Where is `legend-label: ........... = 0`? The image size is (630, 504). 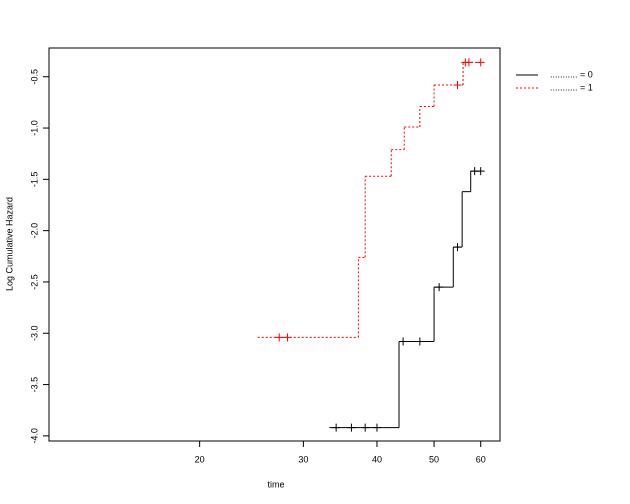 legend-label: ........... = 0 is located at coordinates (571, 74).